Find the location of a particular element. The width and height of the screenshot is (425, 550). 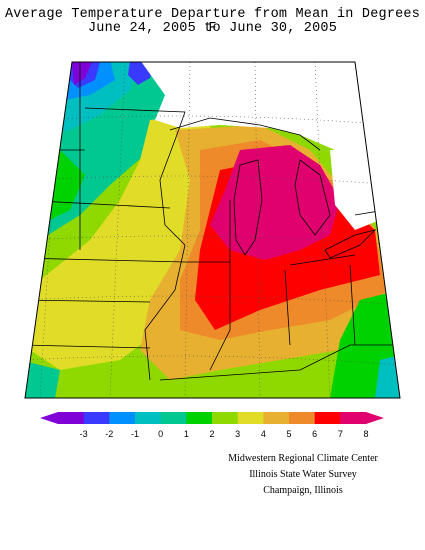

legend-label: 7 is located at coordinates (340, 434).